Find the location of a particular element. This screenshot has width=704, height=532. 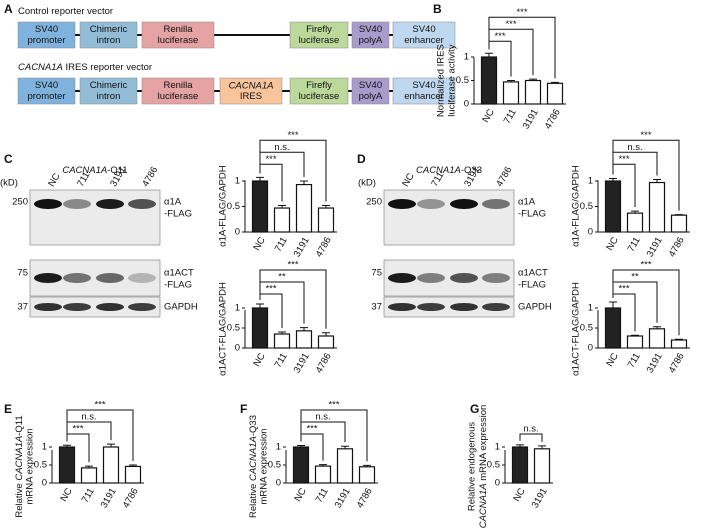

significance-bracket is located at coordinates (293, 170).